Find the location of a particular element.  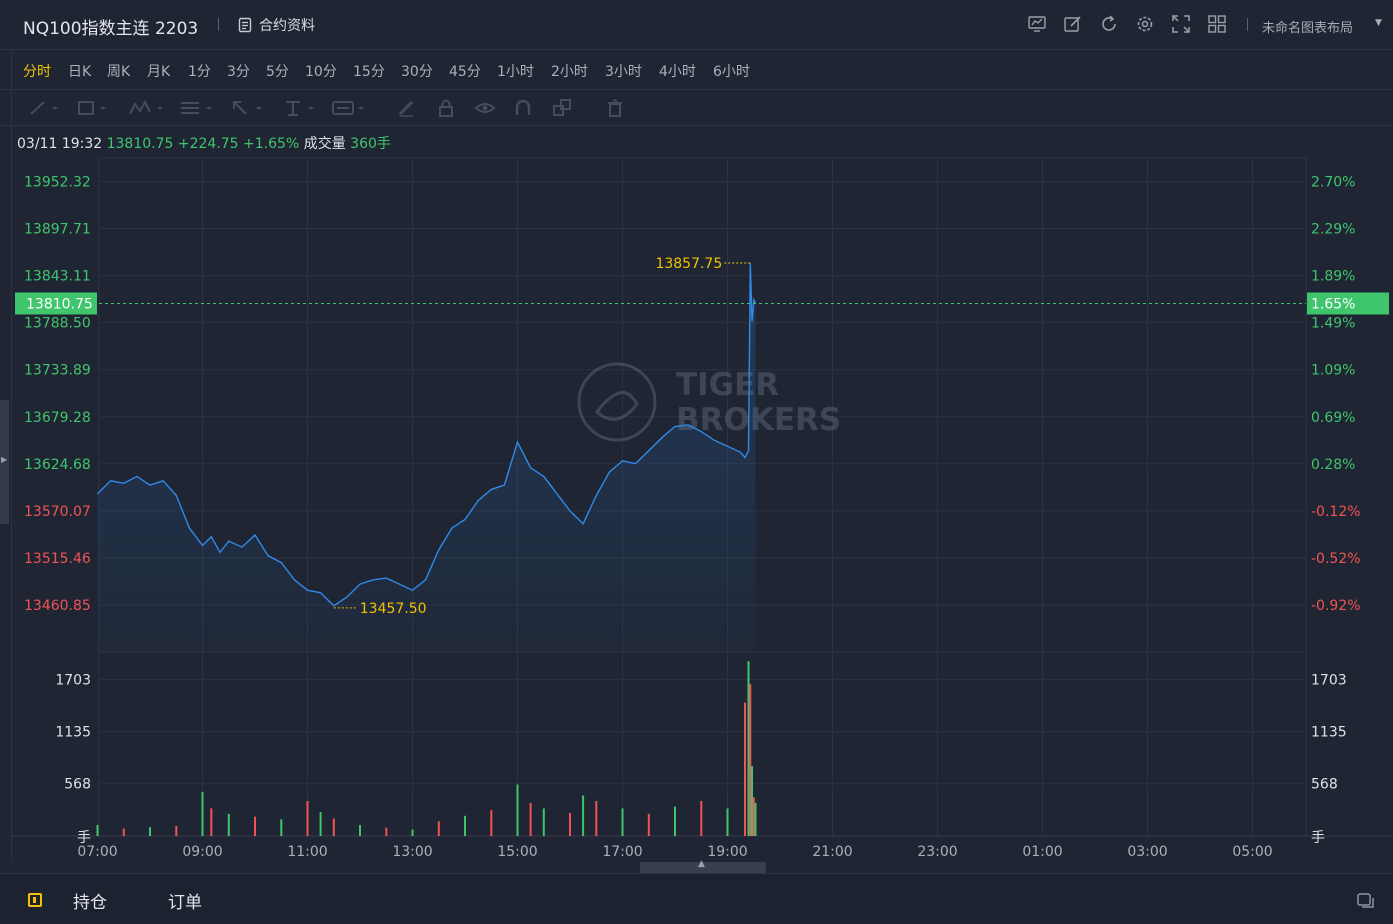

text-tool-icon is located at coordinates (302, 108).